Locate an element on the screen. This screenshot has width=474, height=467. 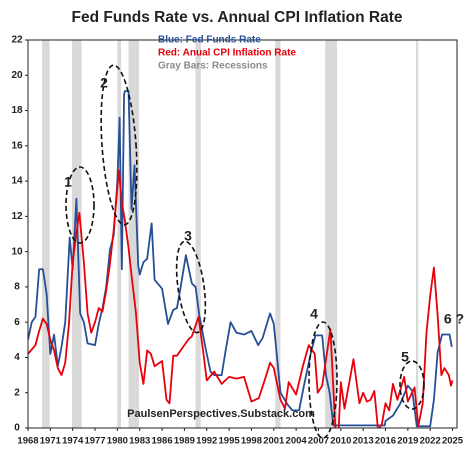
y-tick-label: 12 is located at coordinates (17, 216).